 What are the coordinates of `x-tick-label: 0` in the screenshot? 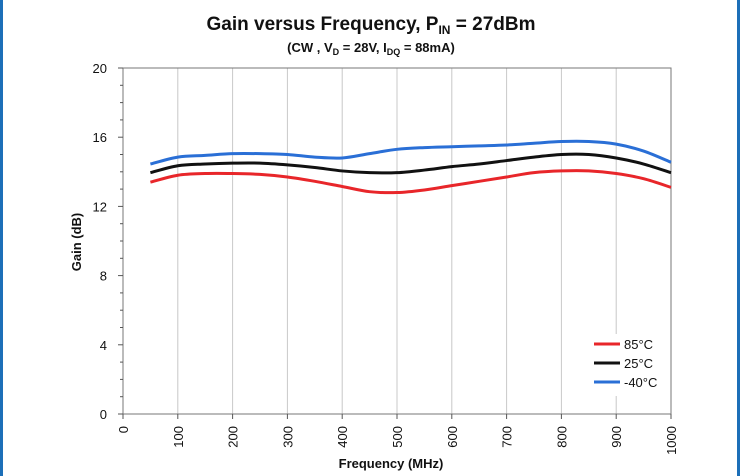 It's located at (123, 429).